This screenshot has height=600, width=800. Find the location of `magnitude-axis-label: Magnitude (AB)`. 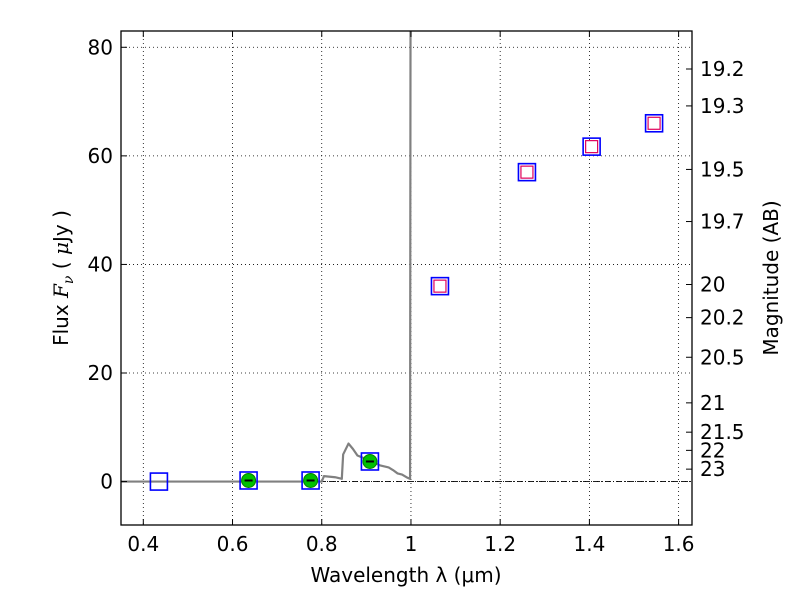

magnitude-axis-label: Magnitude (AB) is located at coordinates (771, 277).